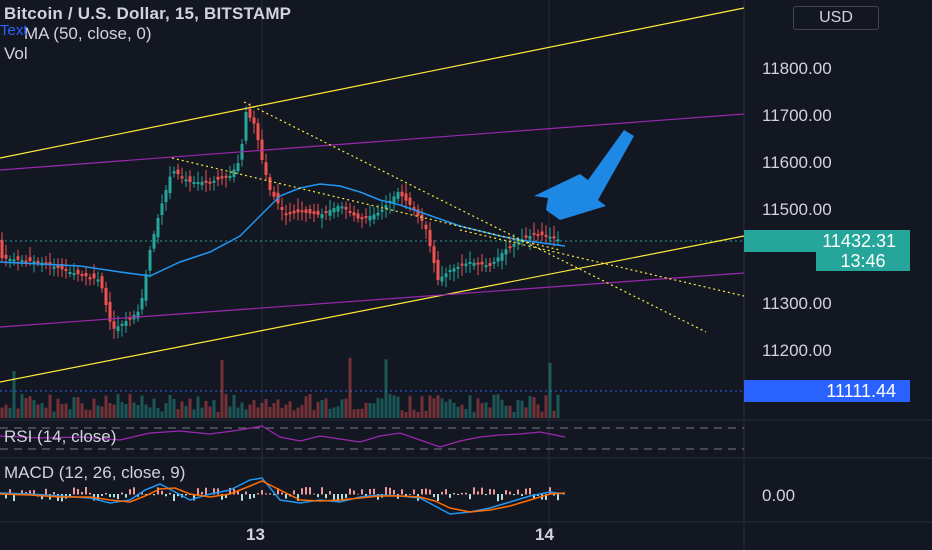 The height and width of the screenshot is (550, 932). What do you see at coordinates (95, 472) in the screenshot?
I see `macd-legend: MACD (12, 26, close, 9)` at bounding box center [95, 472].